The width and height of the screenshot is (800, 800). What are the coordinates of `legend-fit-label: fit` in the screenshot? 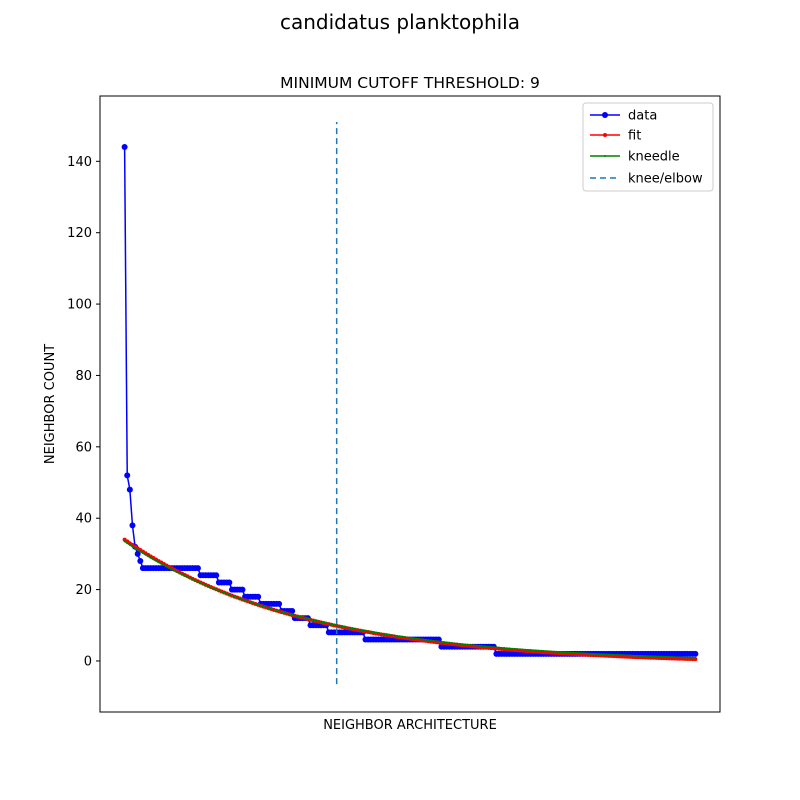 It's located at (634, 136).